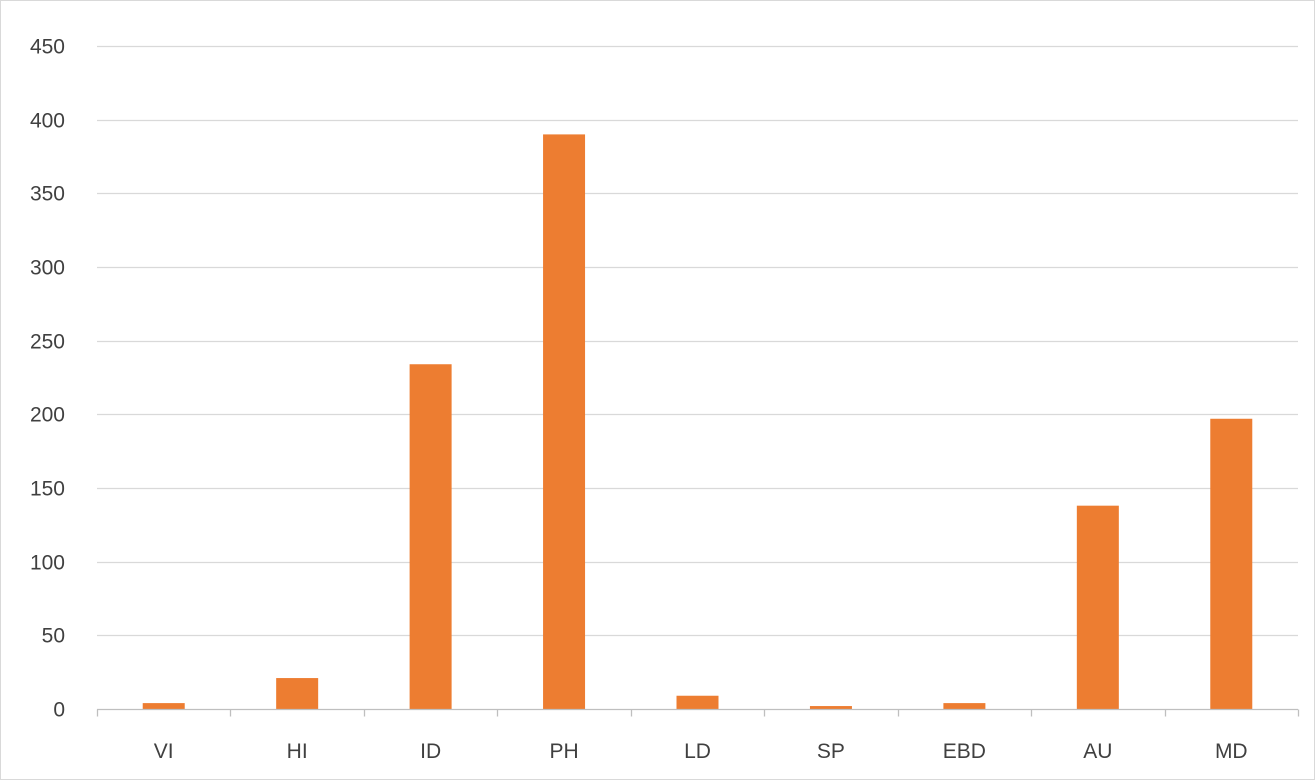 The width and height of the screenshot is (1315, 780). Describe the element at coordinates (47, 47) in the screenshot. I see `y-tick-label: 450` at that location.